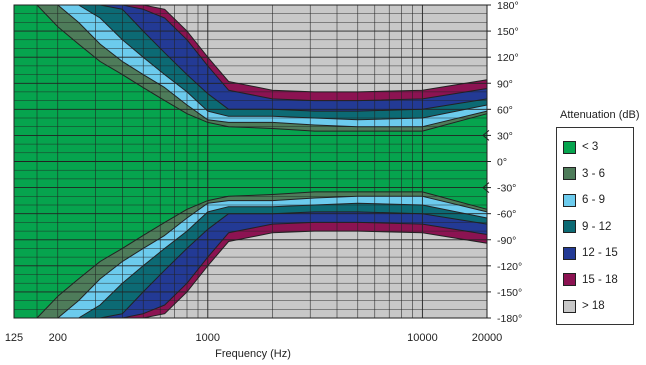  Describe the element at coordinates (600, 115) in the screenshot. I see `legend-title: Attenuation (dB)` at that location.